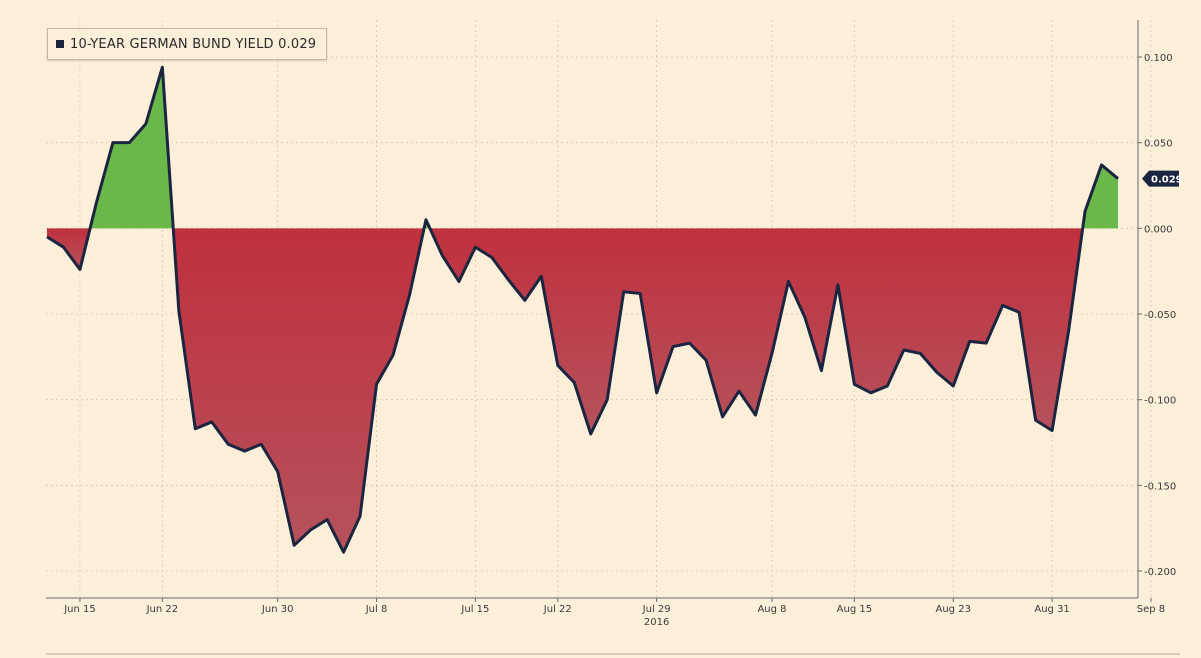 Image resolution: width=1201 pixels, height=658 pixels. Describe the element at coordinates (376, 609) in the screenshot. I see `x-tick-label: Jul 8` at that location.